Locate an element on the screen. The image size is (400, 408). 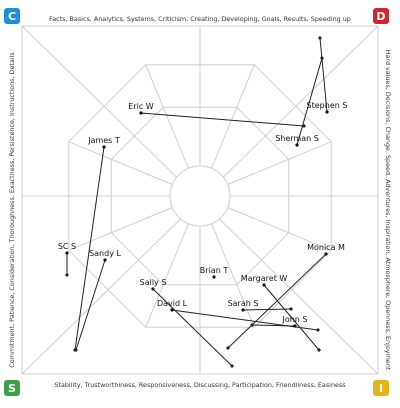
person-label: James T is located at coordinates (103, 140).